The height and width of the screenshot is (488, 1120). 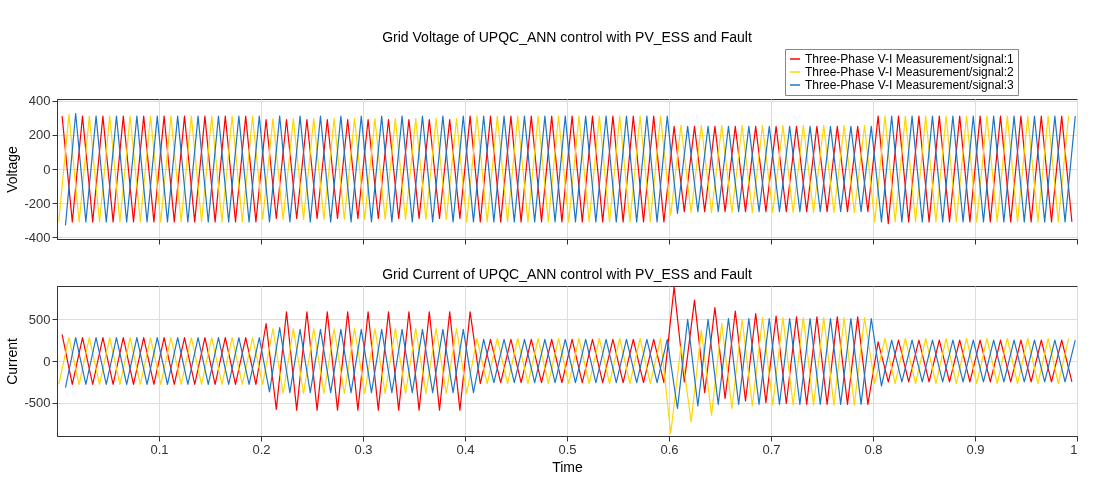 What do you see at coordinates (37, 403) in the screenshot?
I see `y-tick-label: -500` at bounding box center [37, 403].